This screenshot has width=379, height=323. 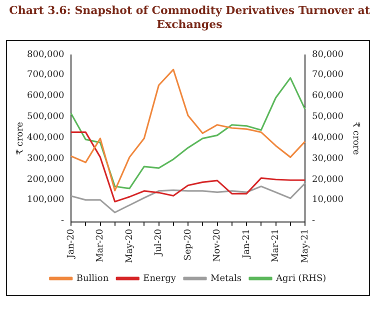 What do you see at coordinates (45, 200) in the screenshot?
I see `y-tick-label: 100,000` at bounding box center [45, 200].